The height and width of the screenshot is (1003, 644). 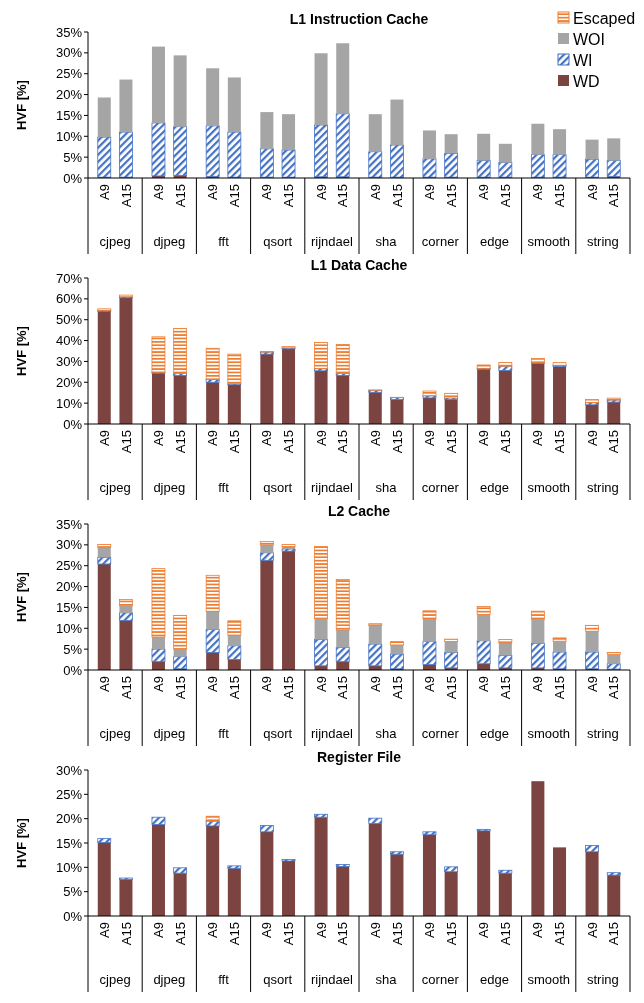 I want to click on chart-title: Register File, so click(x=359, y=757).